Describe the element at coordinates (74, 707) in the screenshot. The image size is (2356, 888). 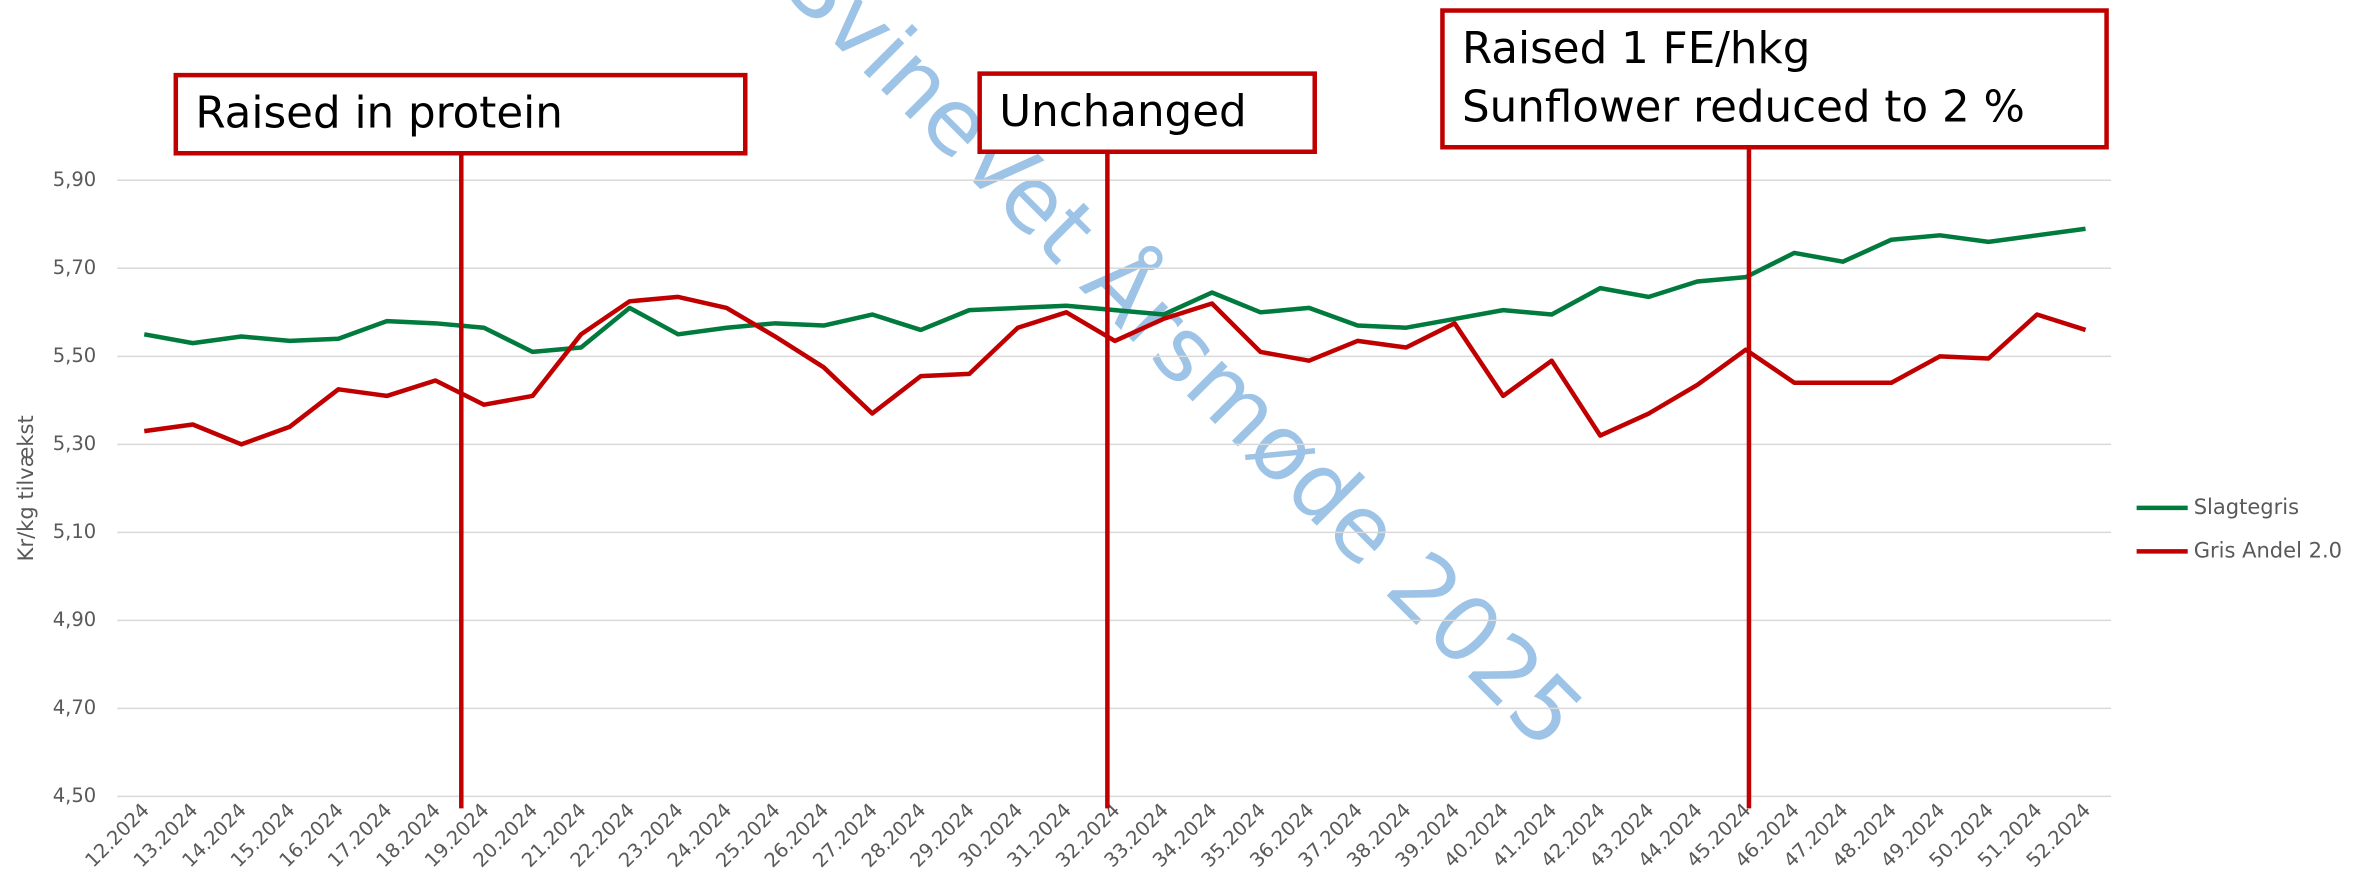
I see `y-tick-label: 4,70` at that location.